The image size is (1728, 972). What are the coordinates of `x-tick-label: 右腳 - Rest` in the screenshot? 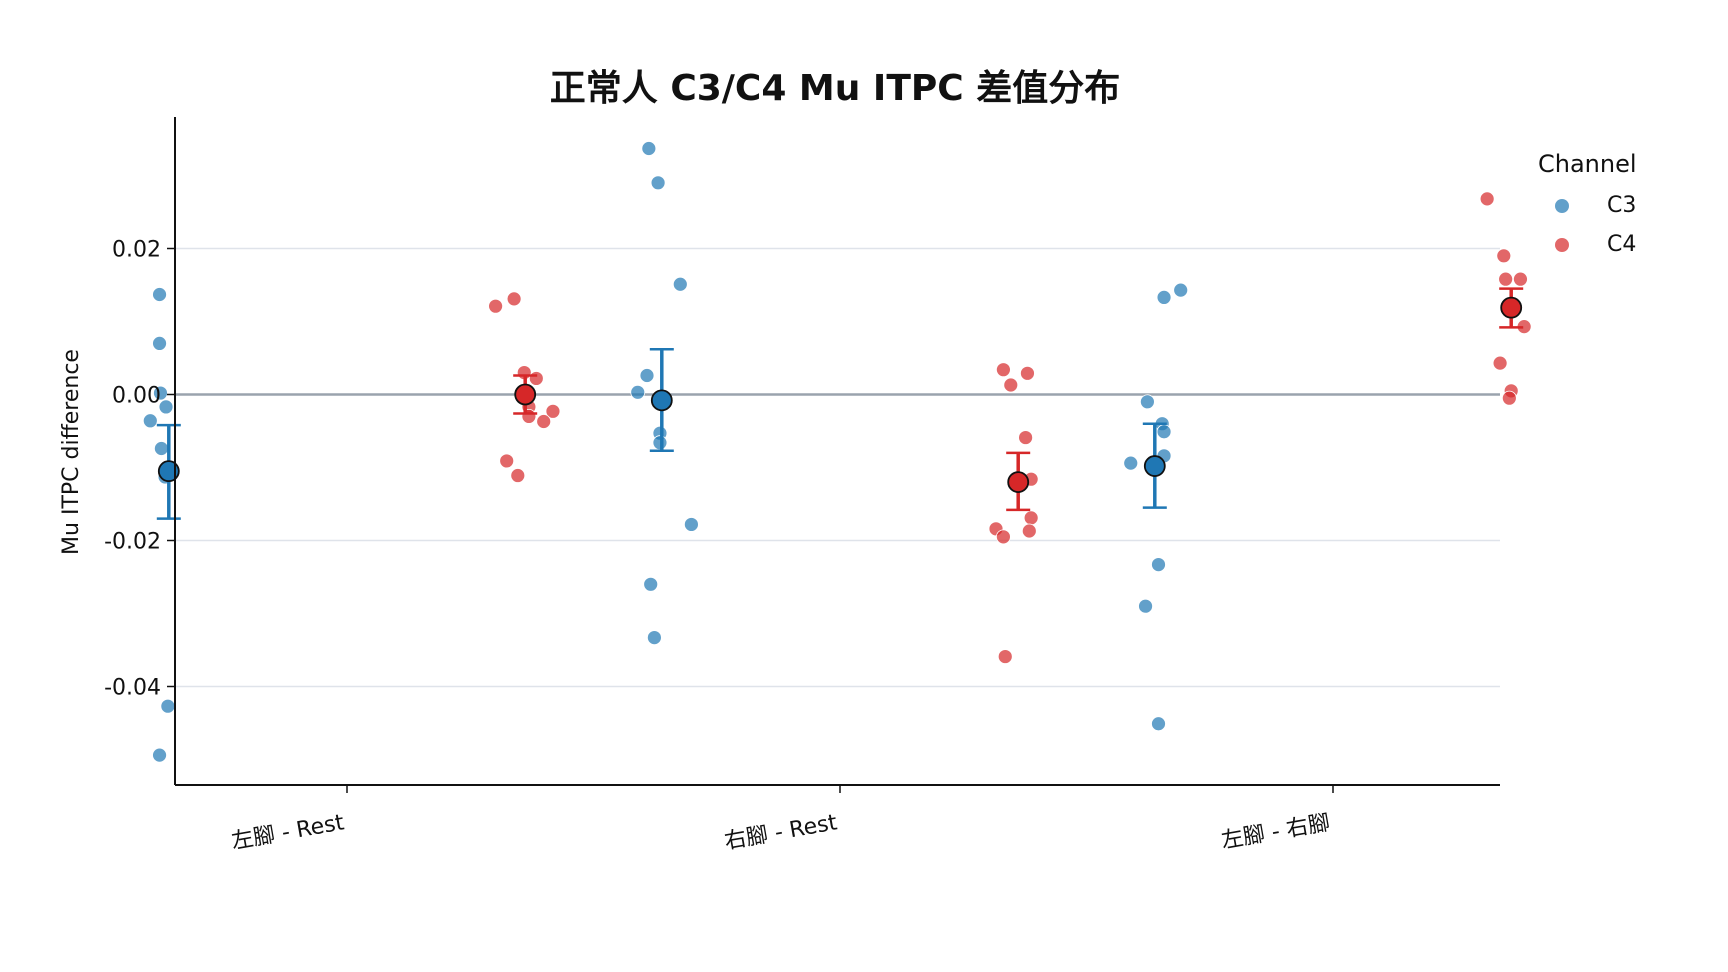 It's located at (781, 832).